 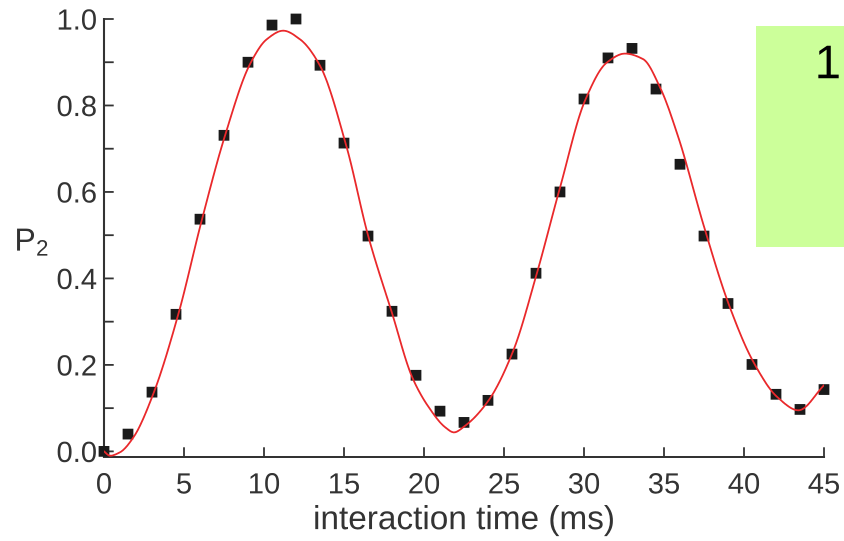 I want to click on y-tick-label: 0.2, so click(x=77, y=365).